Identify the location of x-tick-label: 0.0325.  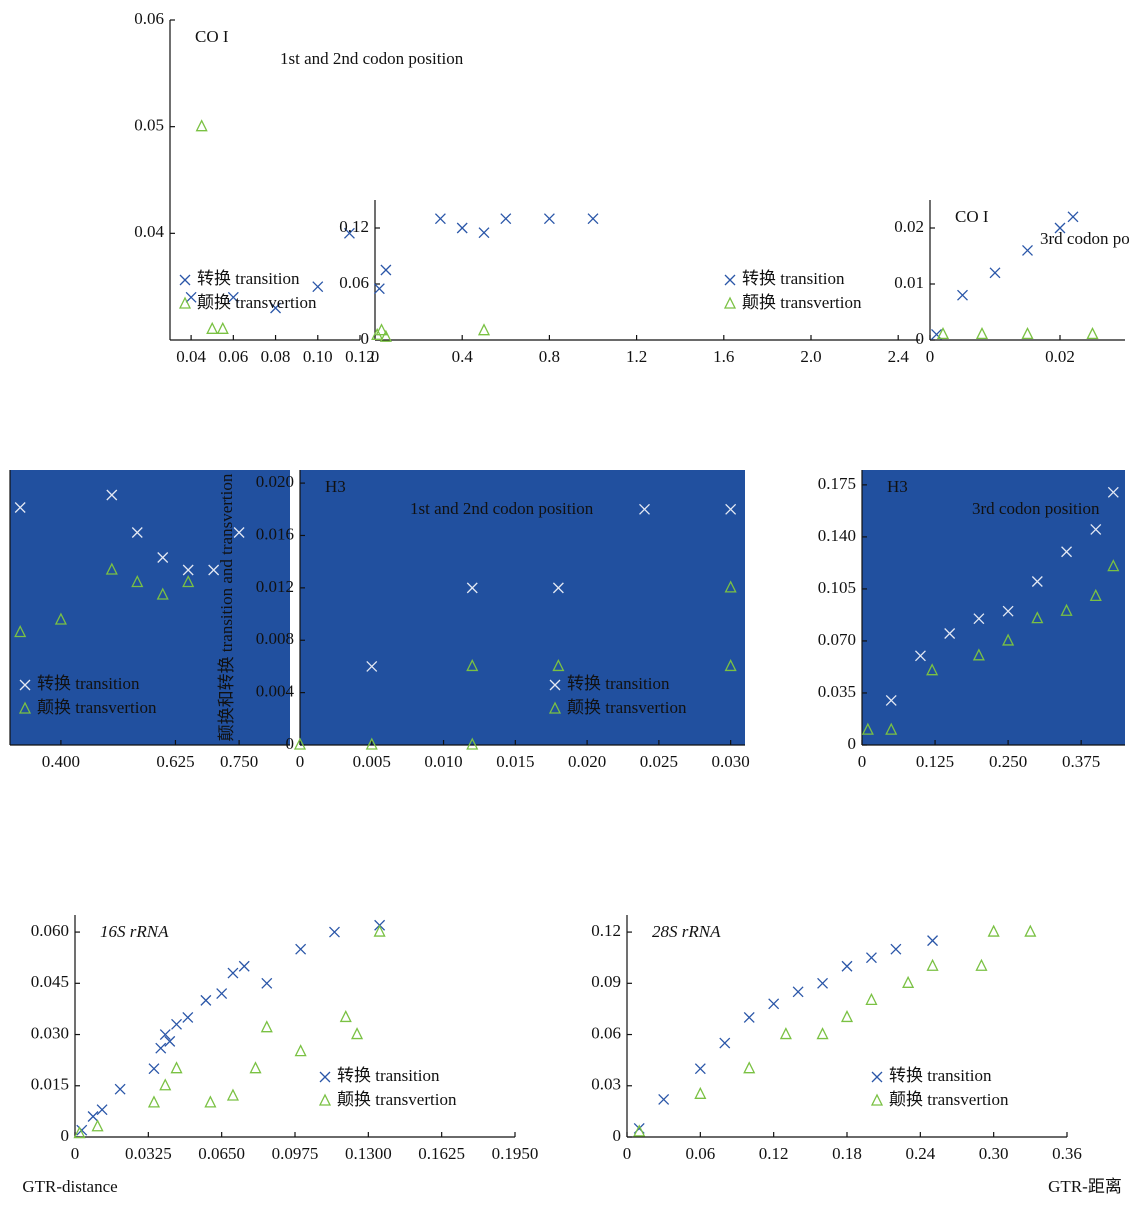
(148, 1153).